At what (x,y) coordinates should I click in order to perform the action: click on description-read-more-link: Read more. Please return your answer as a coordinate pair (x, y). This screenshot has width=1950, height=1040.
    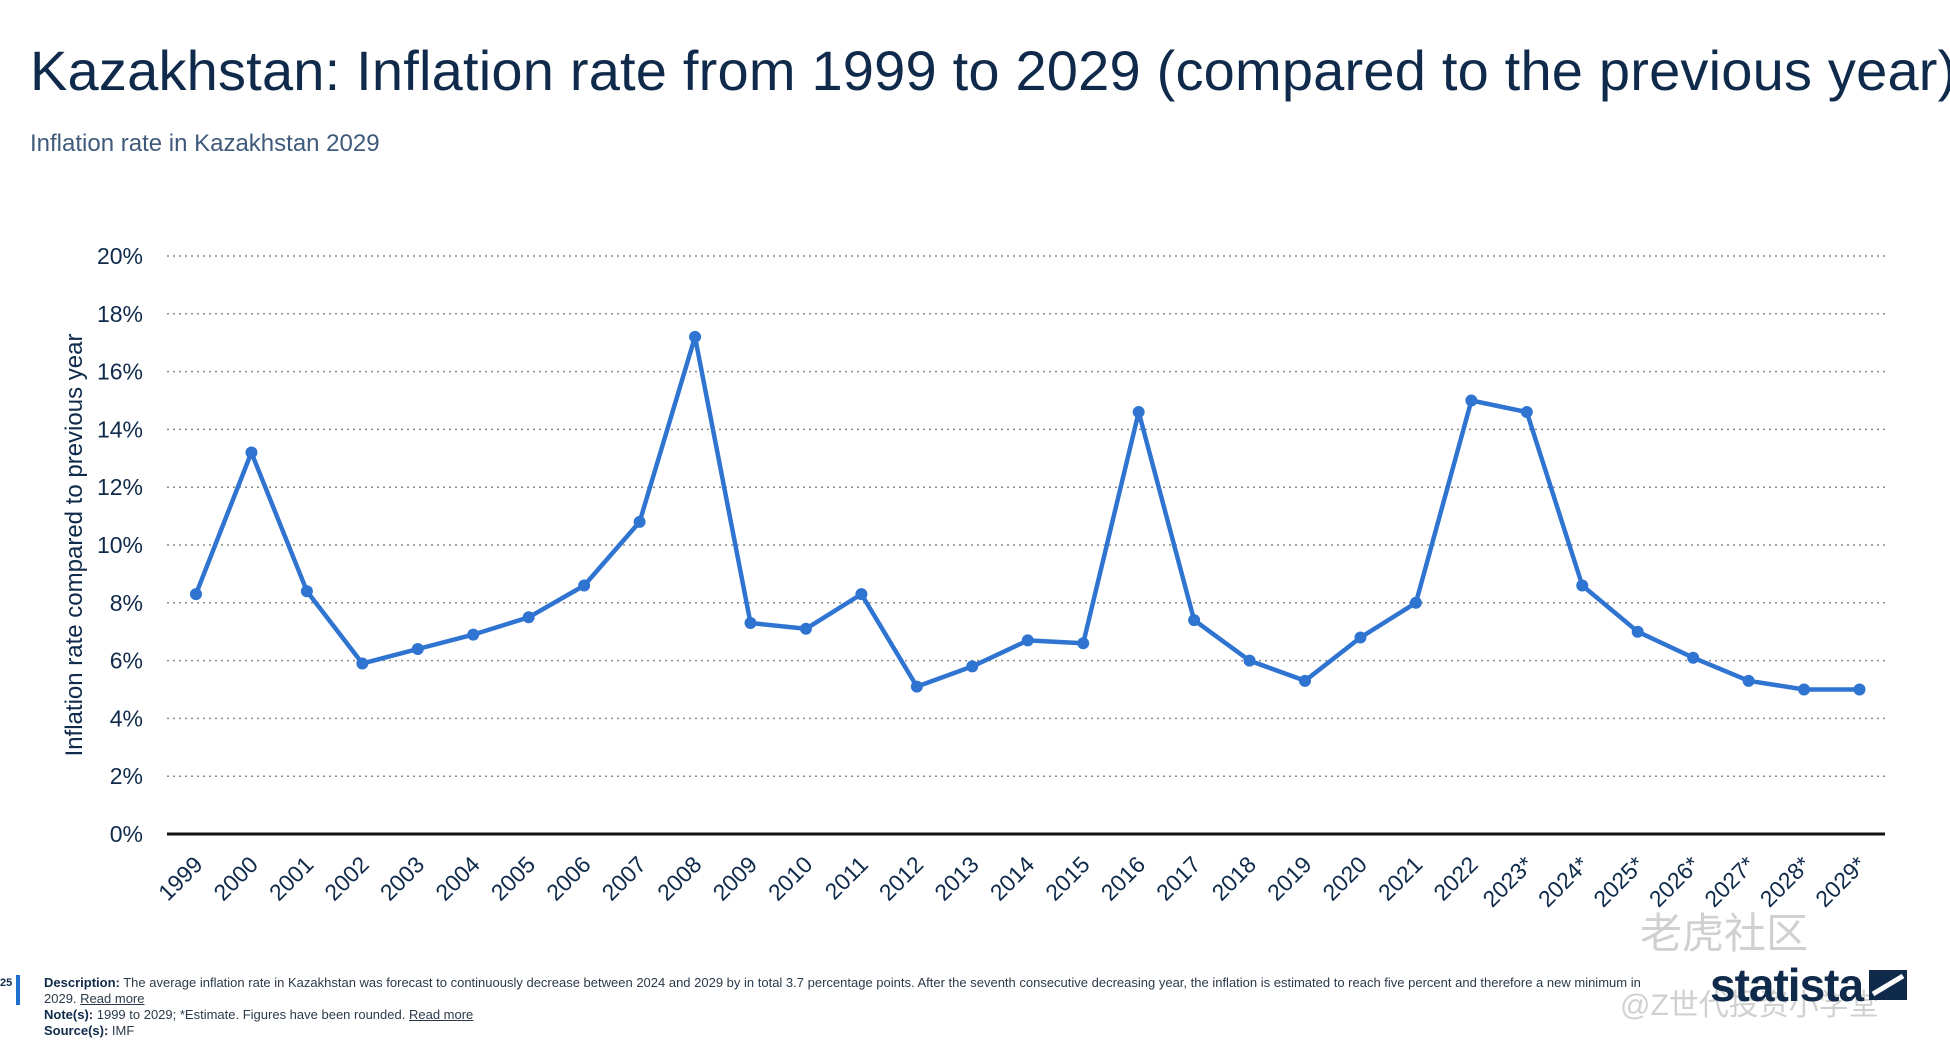
    Looking at the image, I should click on (112, 998).